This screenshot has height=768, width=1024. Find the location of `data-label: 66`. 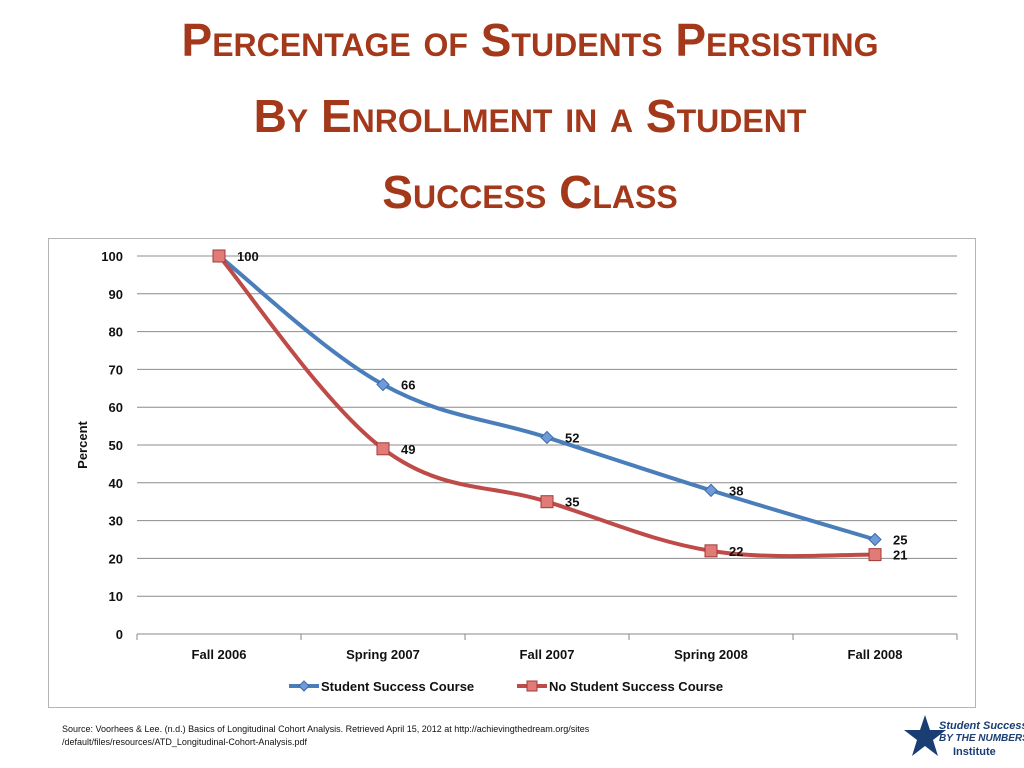

data-label: 66 is located at coordinates (408, 385).